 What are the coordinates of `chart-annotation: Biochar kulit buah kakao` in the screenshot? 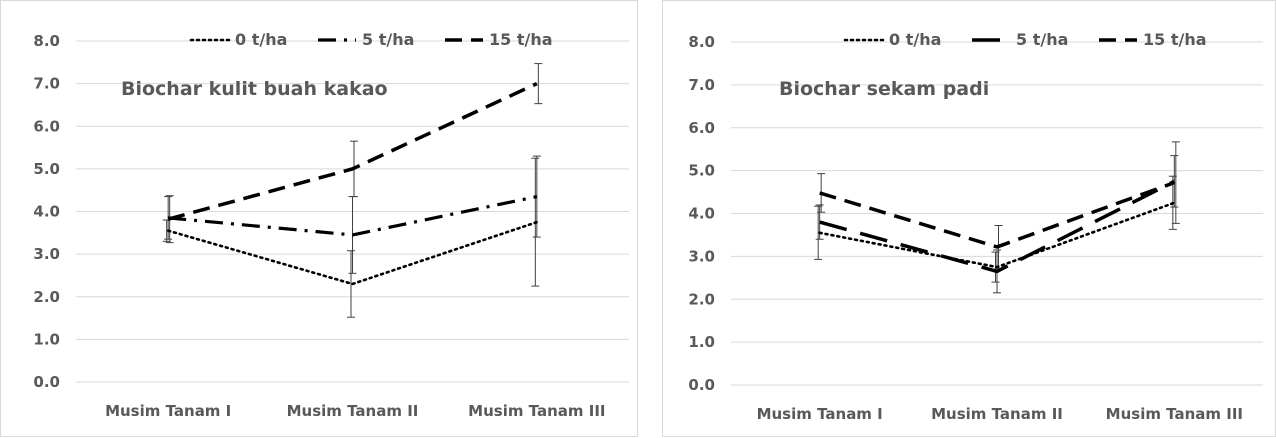 It's located at (254, 89).